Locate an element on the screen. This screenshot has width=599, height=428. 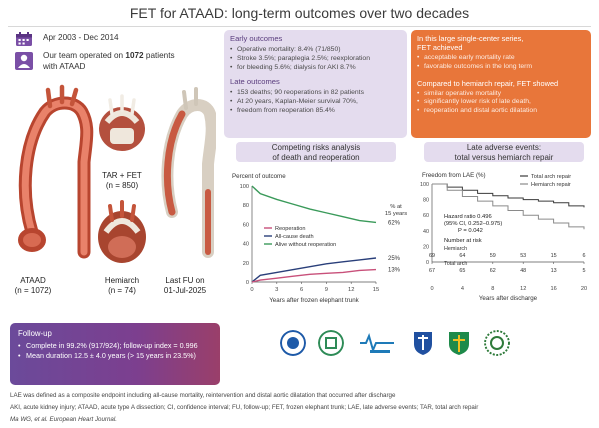
legend-label: All-cause death is located at coordinates (294, 237).